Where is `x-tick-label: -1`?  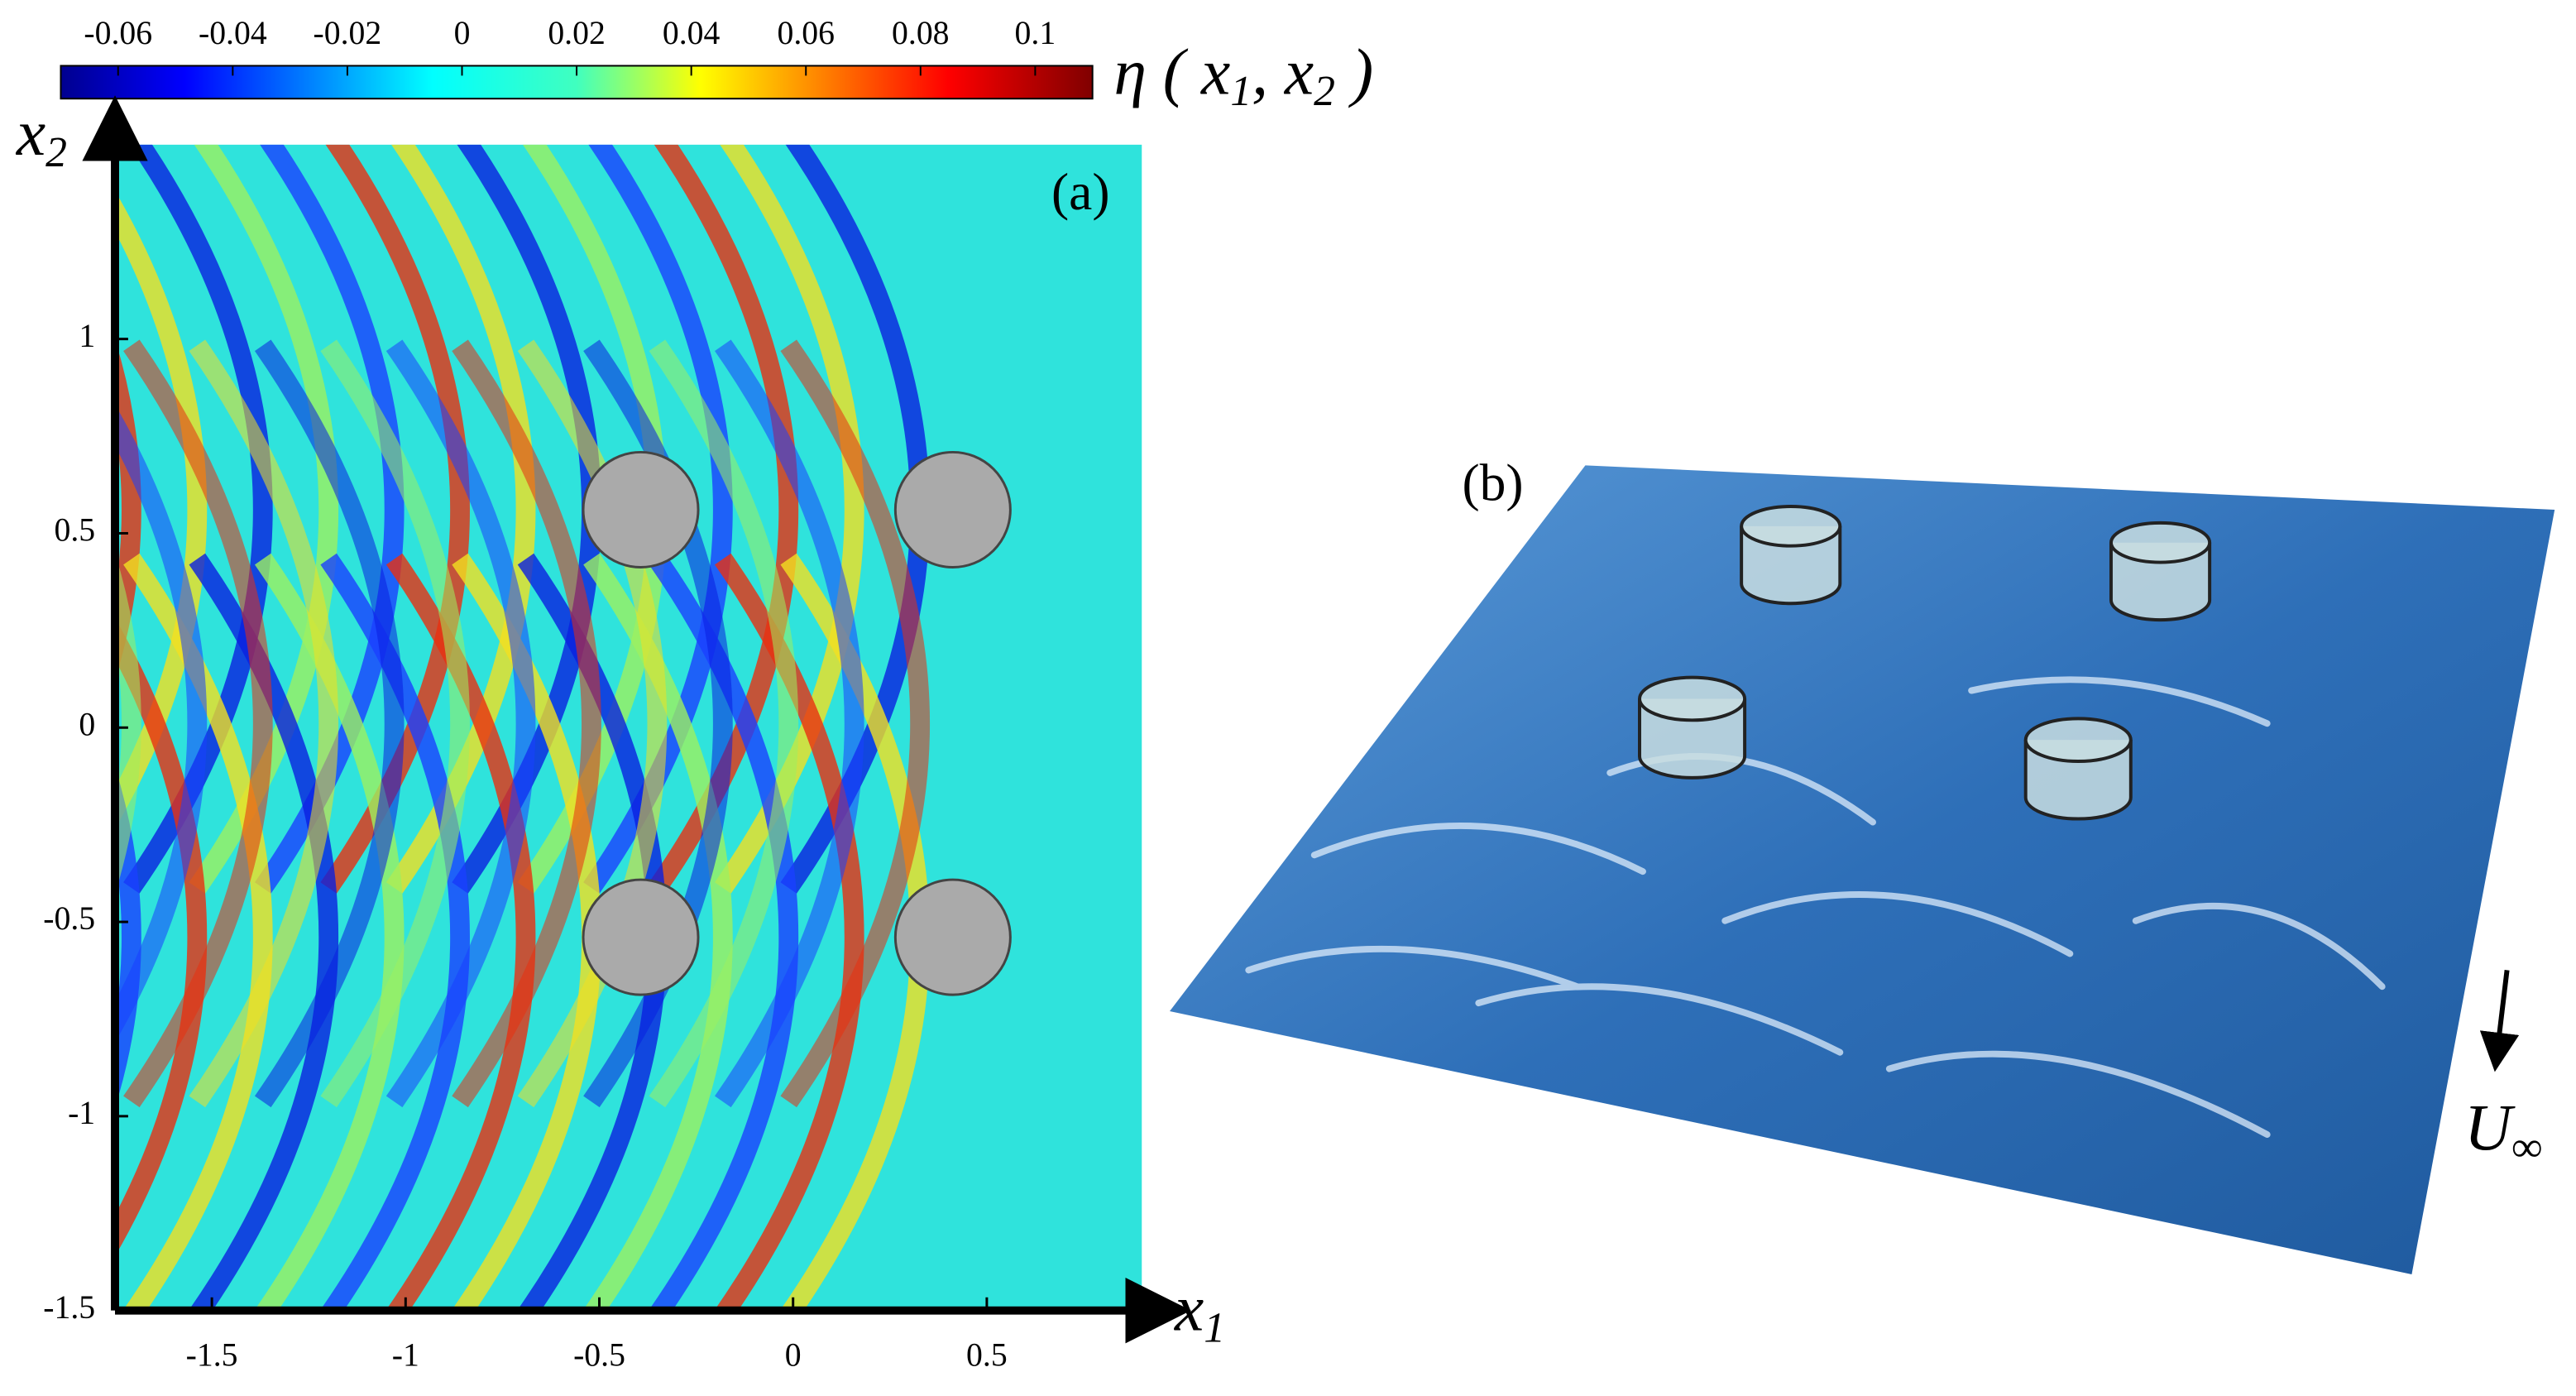
x-tick-label: -1 is located at coordinates (405, 1354).